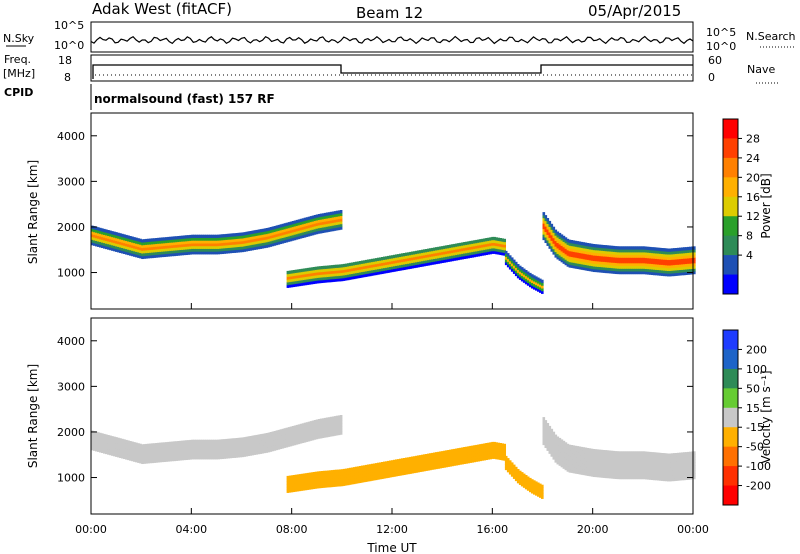 Image resolution: width=800 pixels, height=554 pixels. Describe the element at coordinates (747, 206) in the screenshot. I see `power-colorbar: 28 24 20 16 12 8 4 Power [dB]` at that location.